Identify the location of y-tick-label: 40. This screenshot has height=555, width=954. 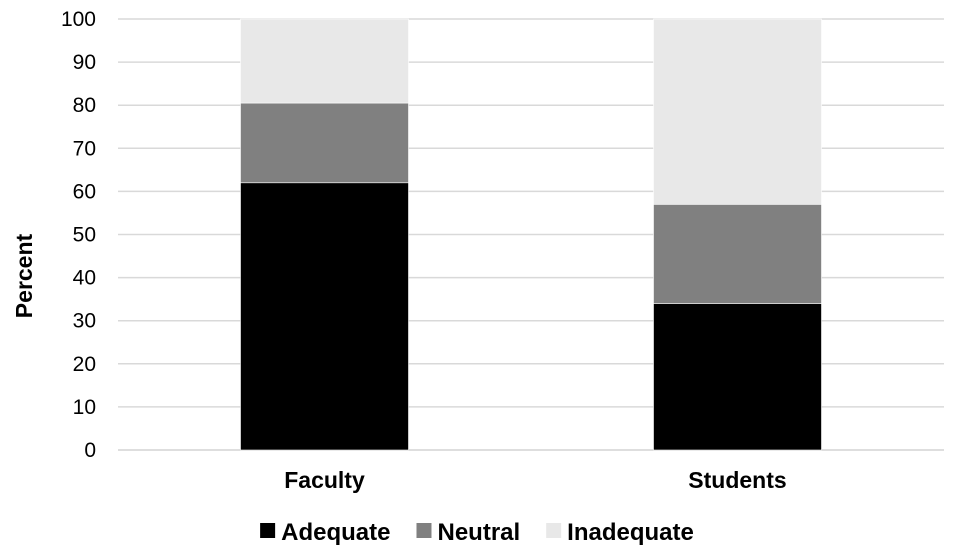
(84, 278).